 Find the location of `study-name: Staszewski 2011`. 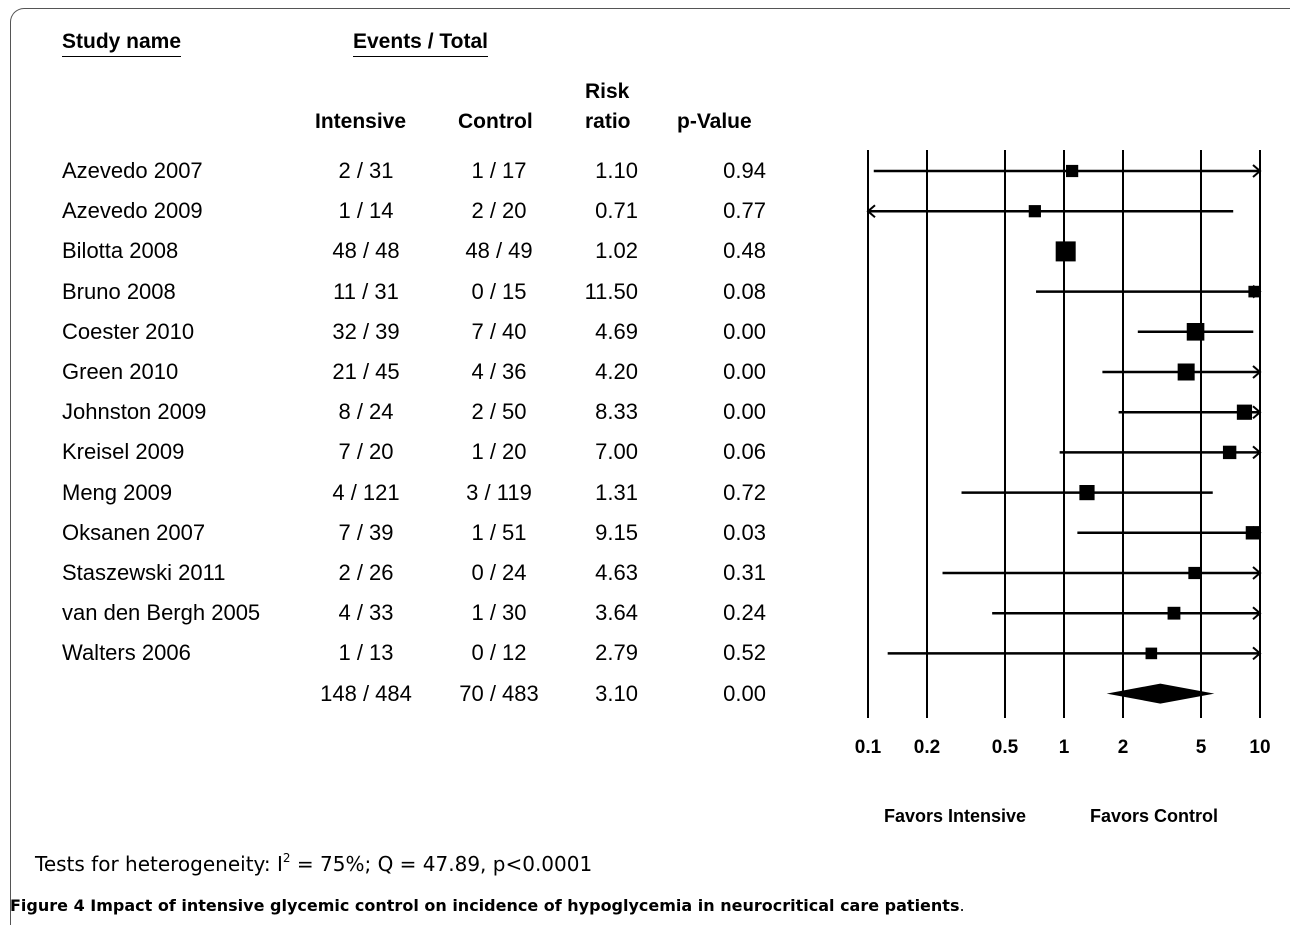

study-name: Staszewski 2011 is located at coordinates (144, 572).